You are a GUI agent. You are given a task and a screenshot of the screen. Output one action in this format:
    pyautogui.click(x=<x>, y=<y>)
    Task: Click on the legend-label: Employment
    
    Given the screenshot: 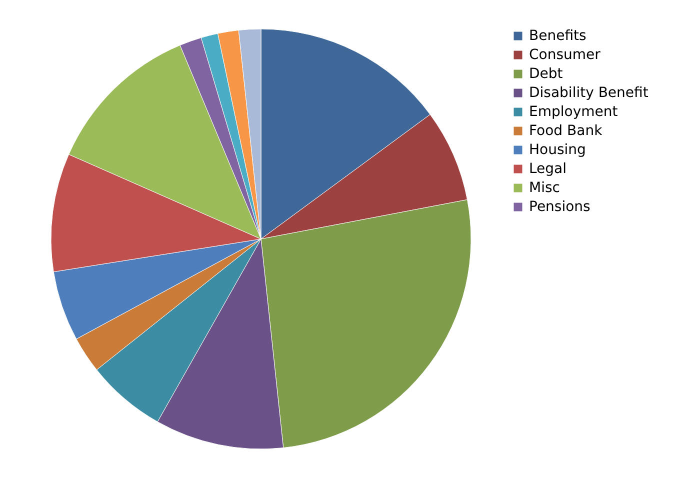 What is the action you would take?
    pyautogui.click(x=573, y=112)
    